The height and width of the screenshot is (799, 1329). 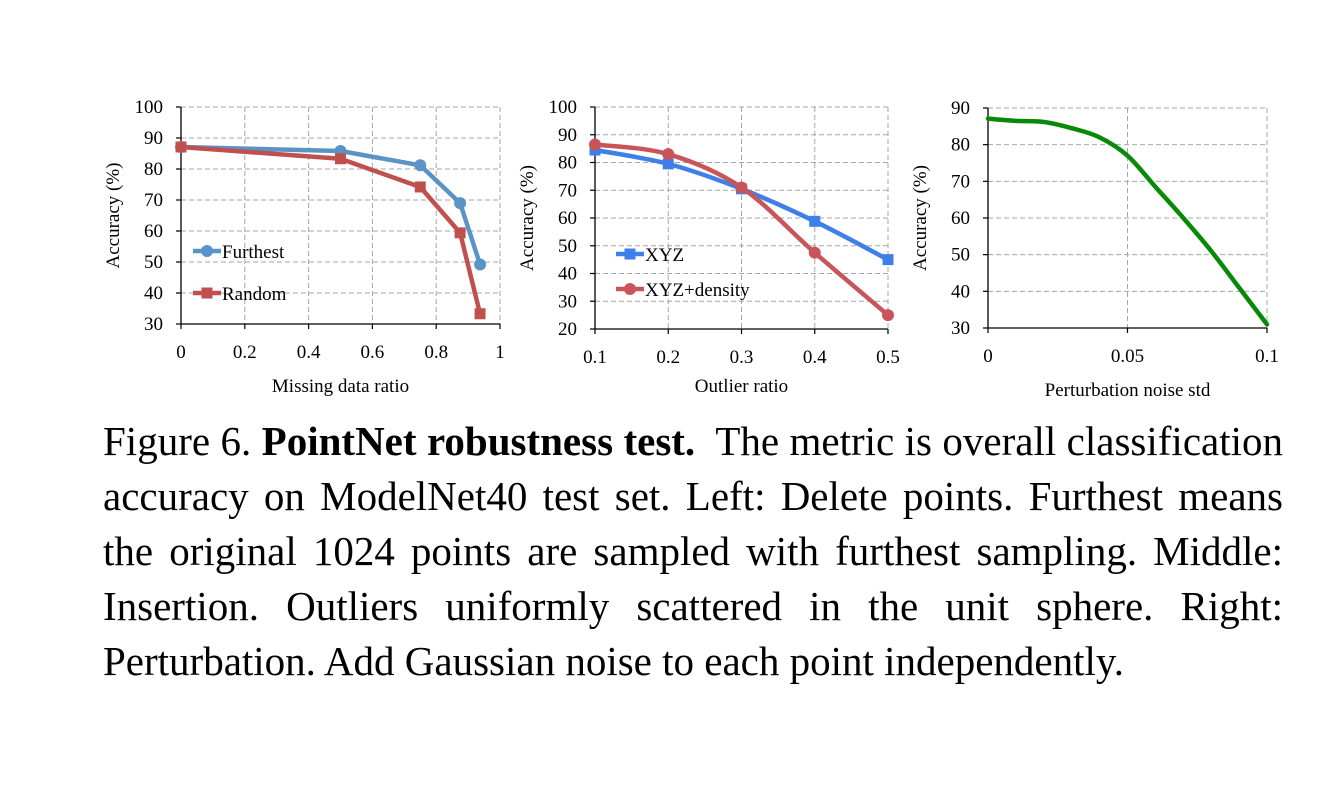 What do you see at coordinates (500, 352) in the screenshot?
I see `x-tick-label: 1` at bounding box center [500, 352].